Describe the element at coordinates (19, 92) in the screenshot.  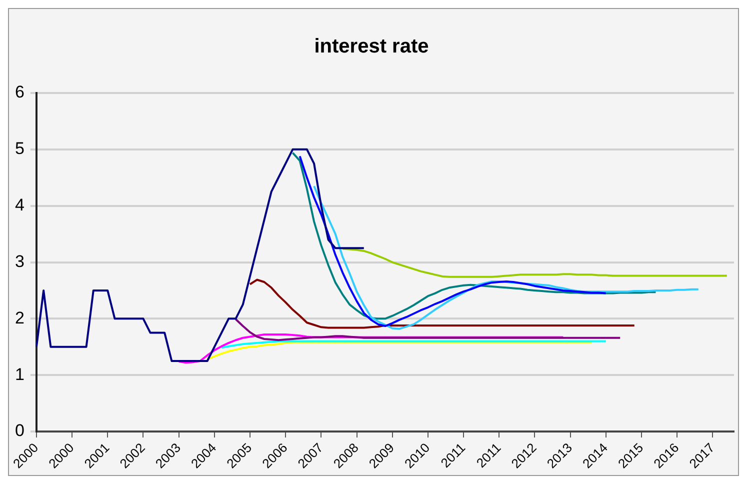
I see `y-tick-label: 6` at that location.